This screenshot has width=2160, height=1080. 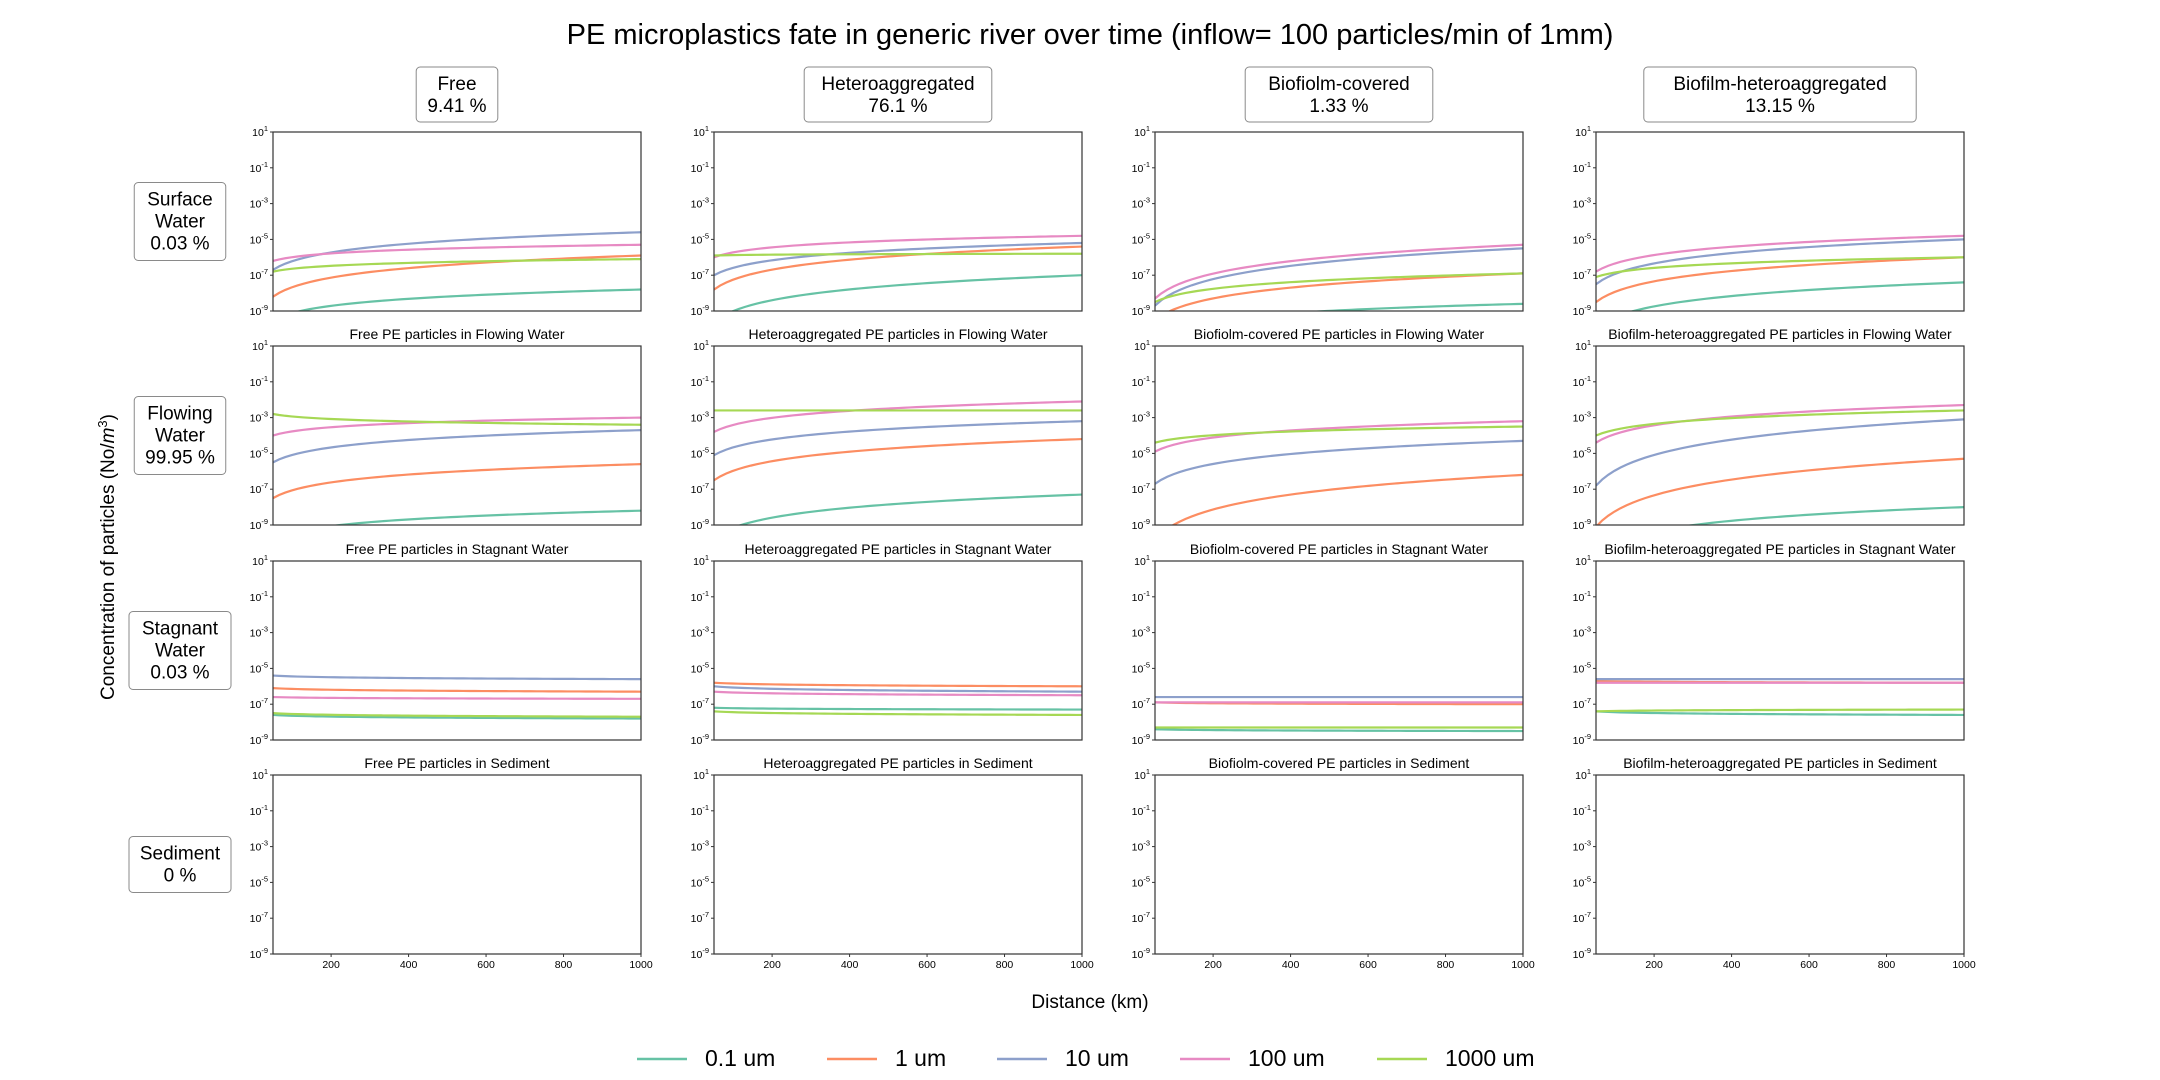 What do you see at coordinates (897, 106) in the screenshot?
I see `column-header-percent: 76.1 %` at bounding box center [897, 106].